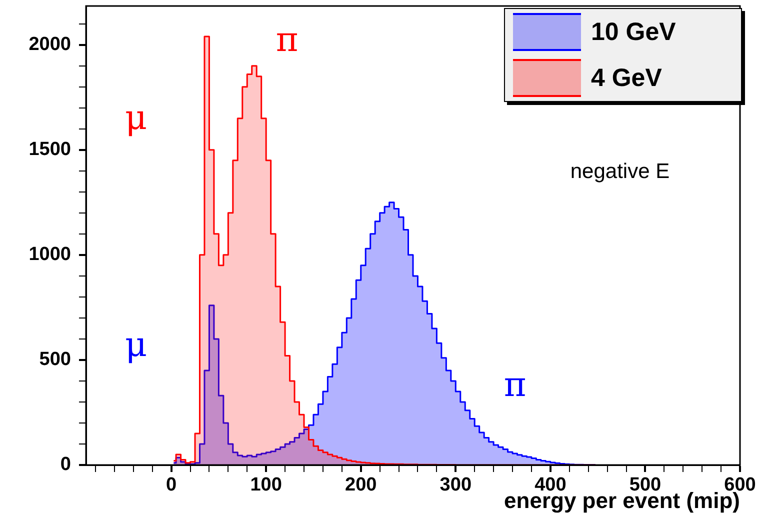 Image resolution: width=772 pixels, height=519 pixels. Describe the element at coordinates (645, 485) in the screenshot. I see `x-tick-label: 500` at that location.